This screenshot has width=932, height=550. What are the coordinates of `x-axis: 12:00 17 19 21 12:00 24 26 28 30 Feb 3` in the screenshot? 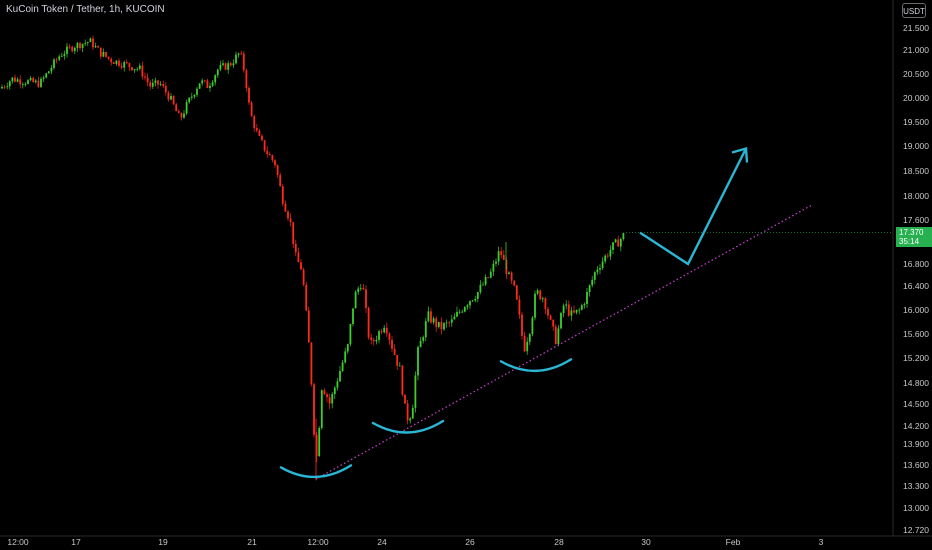 It's located at (466, 541).